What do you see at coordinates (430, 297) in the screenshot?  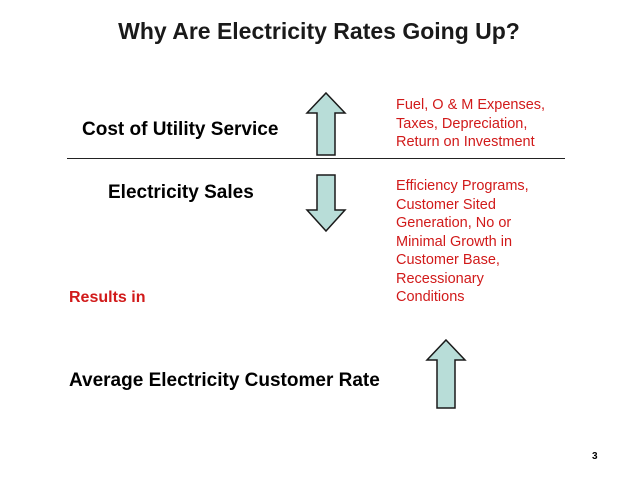 I see `sales-driver-line: Conditions` at bounding box center [430, 297].